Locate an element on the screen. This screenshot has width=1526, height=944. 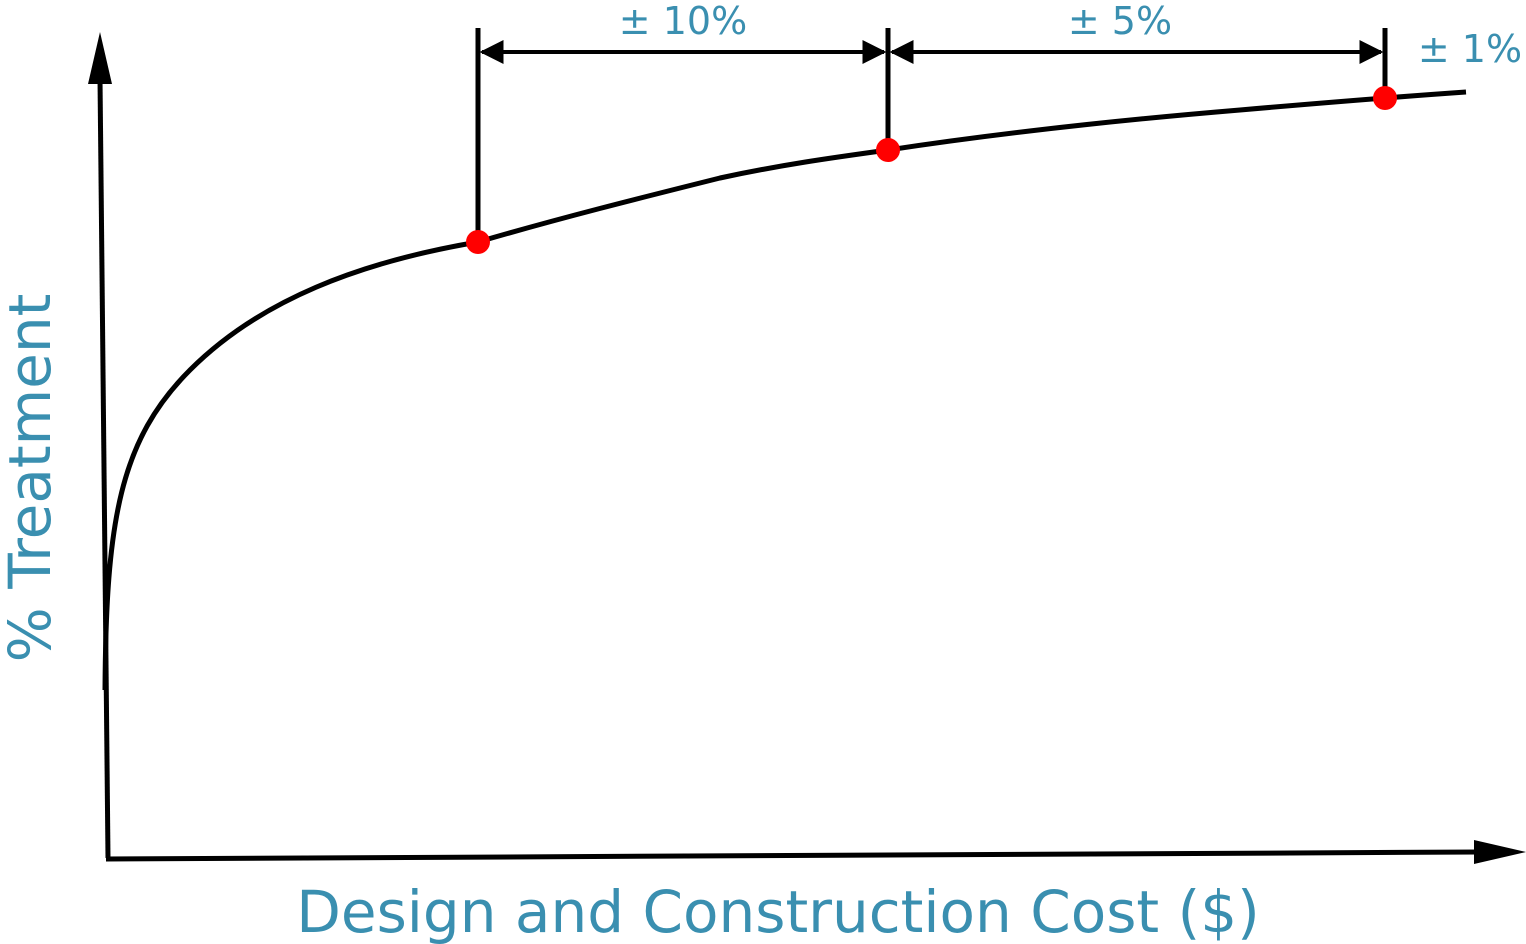
band-label-10: ± 10% is located at coordinates (683, 21).